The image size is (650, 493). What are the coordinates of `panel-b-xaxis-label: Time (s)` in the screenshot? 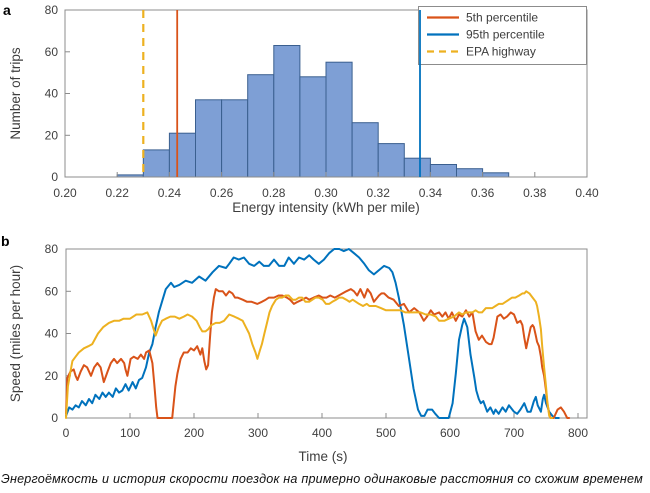 It's located at (323, 456).